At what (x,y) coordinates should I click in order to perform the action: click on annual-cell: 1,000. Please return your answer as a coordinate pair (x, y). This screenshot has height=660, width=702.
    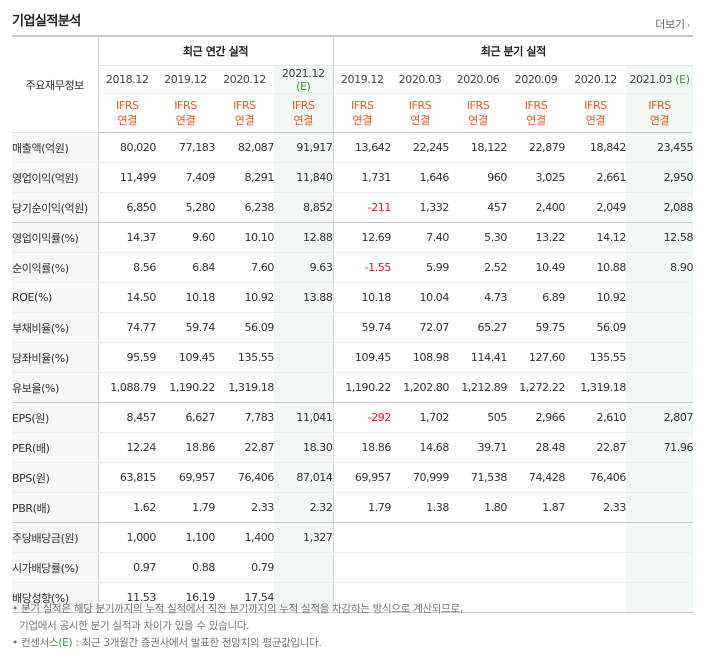
    Looking at the image, I should click on (127, 537).